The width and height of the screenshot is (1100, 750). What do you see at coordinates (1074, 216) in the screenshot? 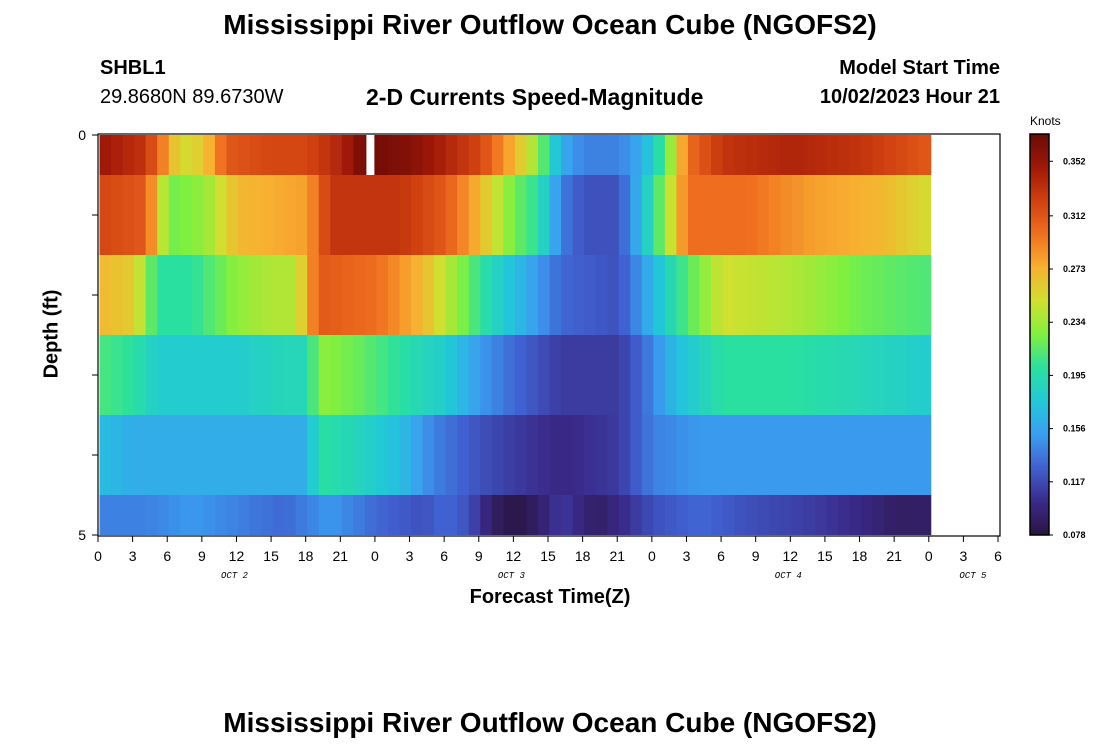
I see `colorbar-tick-label: 0.312` at bounding box center [1074, 216].